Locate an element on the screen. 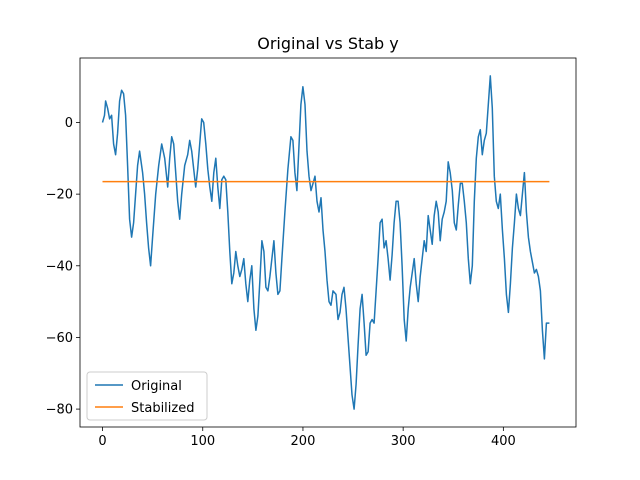  x-tick-label: 200 is located at coordinates (303, 441).